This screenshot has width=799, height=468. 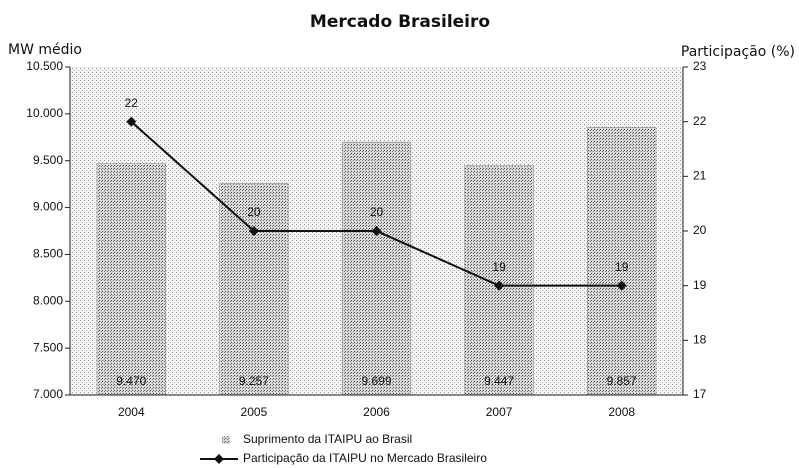 I want to click on y2-tick-label: 19, so click(x=700, y=285).